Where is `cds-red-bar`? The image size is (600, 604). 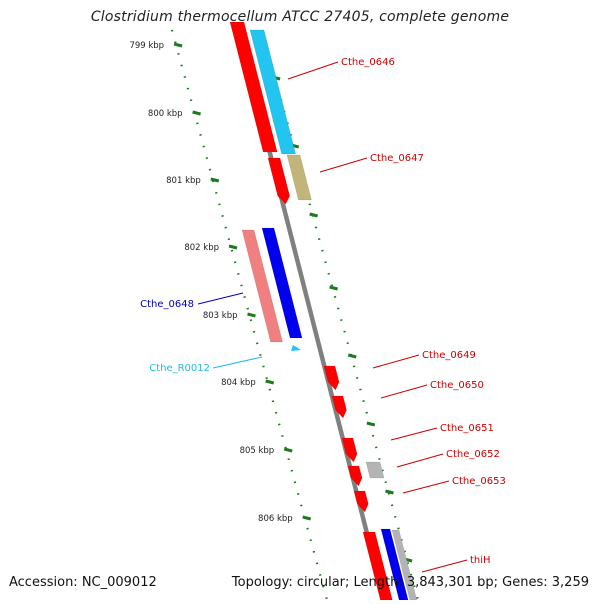 cds-red-bar is located at coordinates (253, 87).